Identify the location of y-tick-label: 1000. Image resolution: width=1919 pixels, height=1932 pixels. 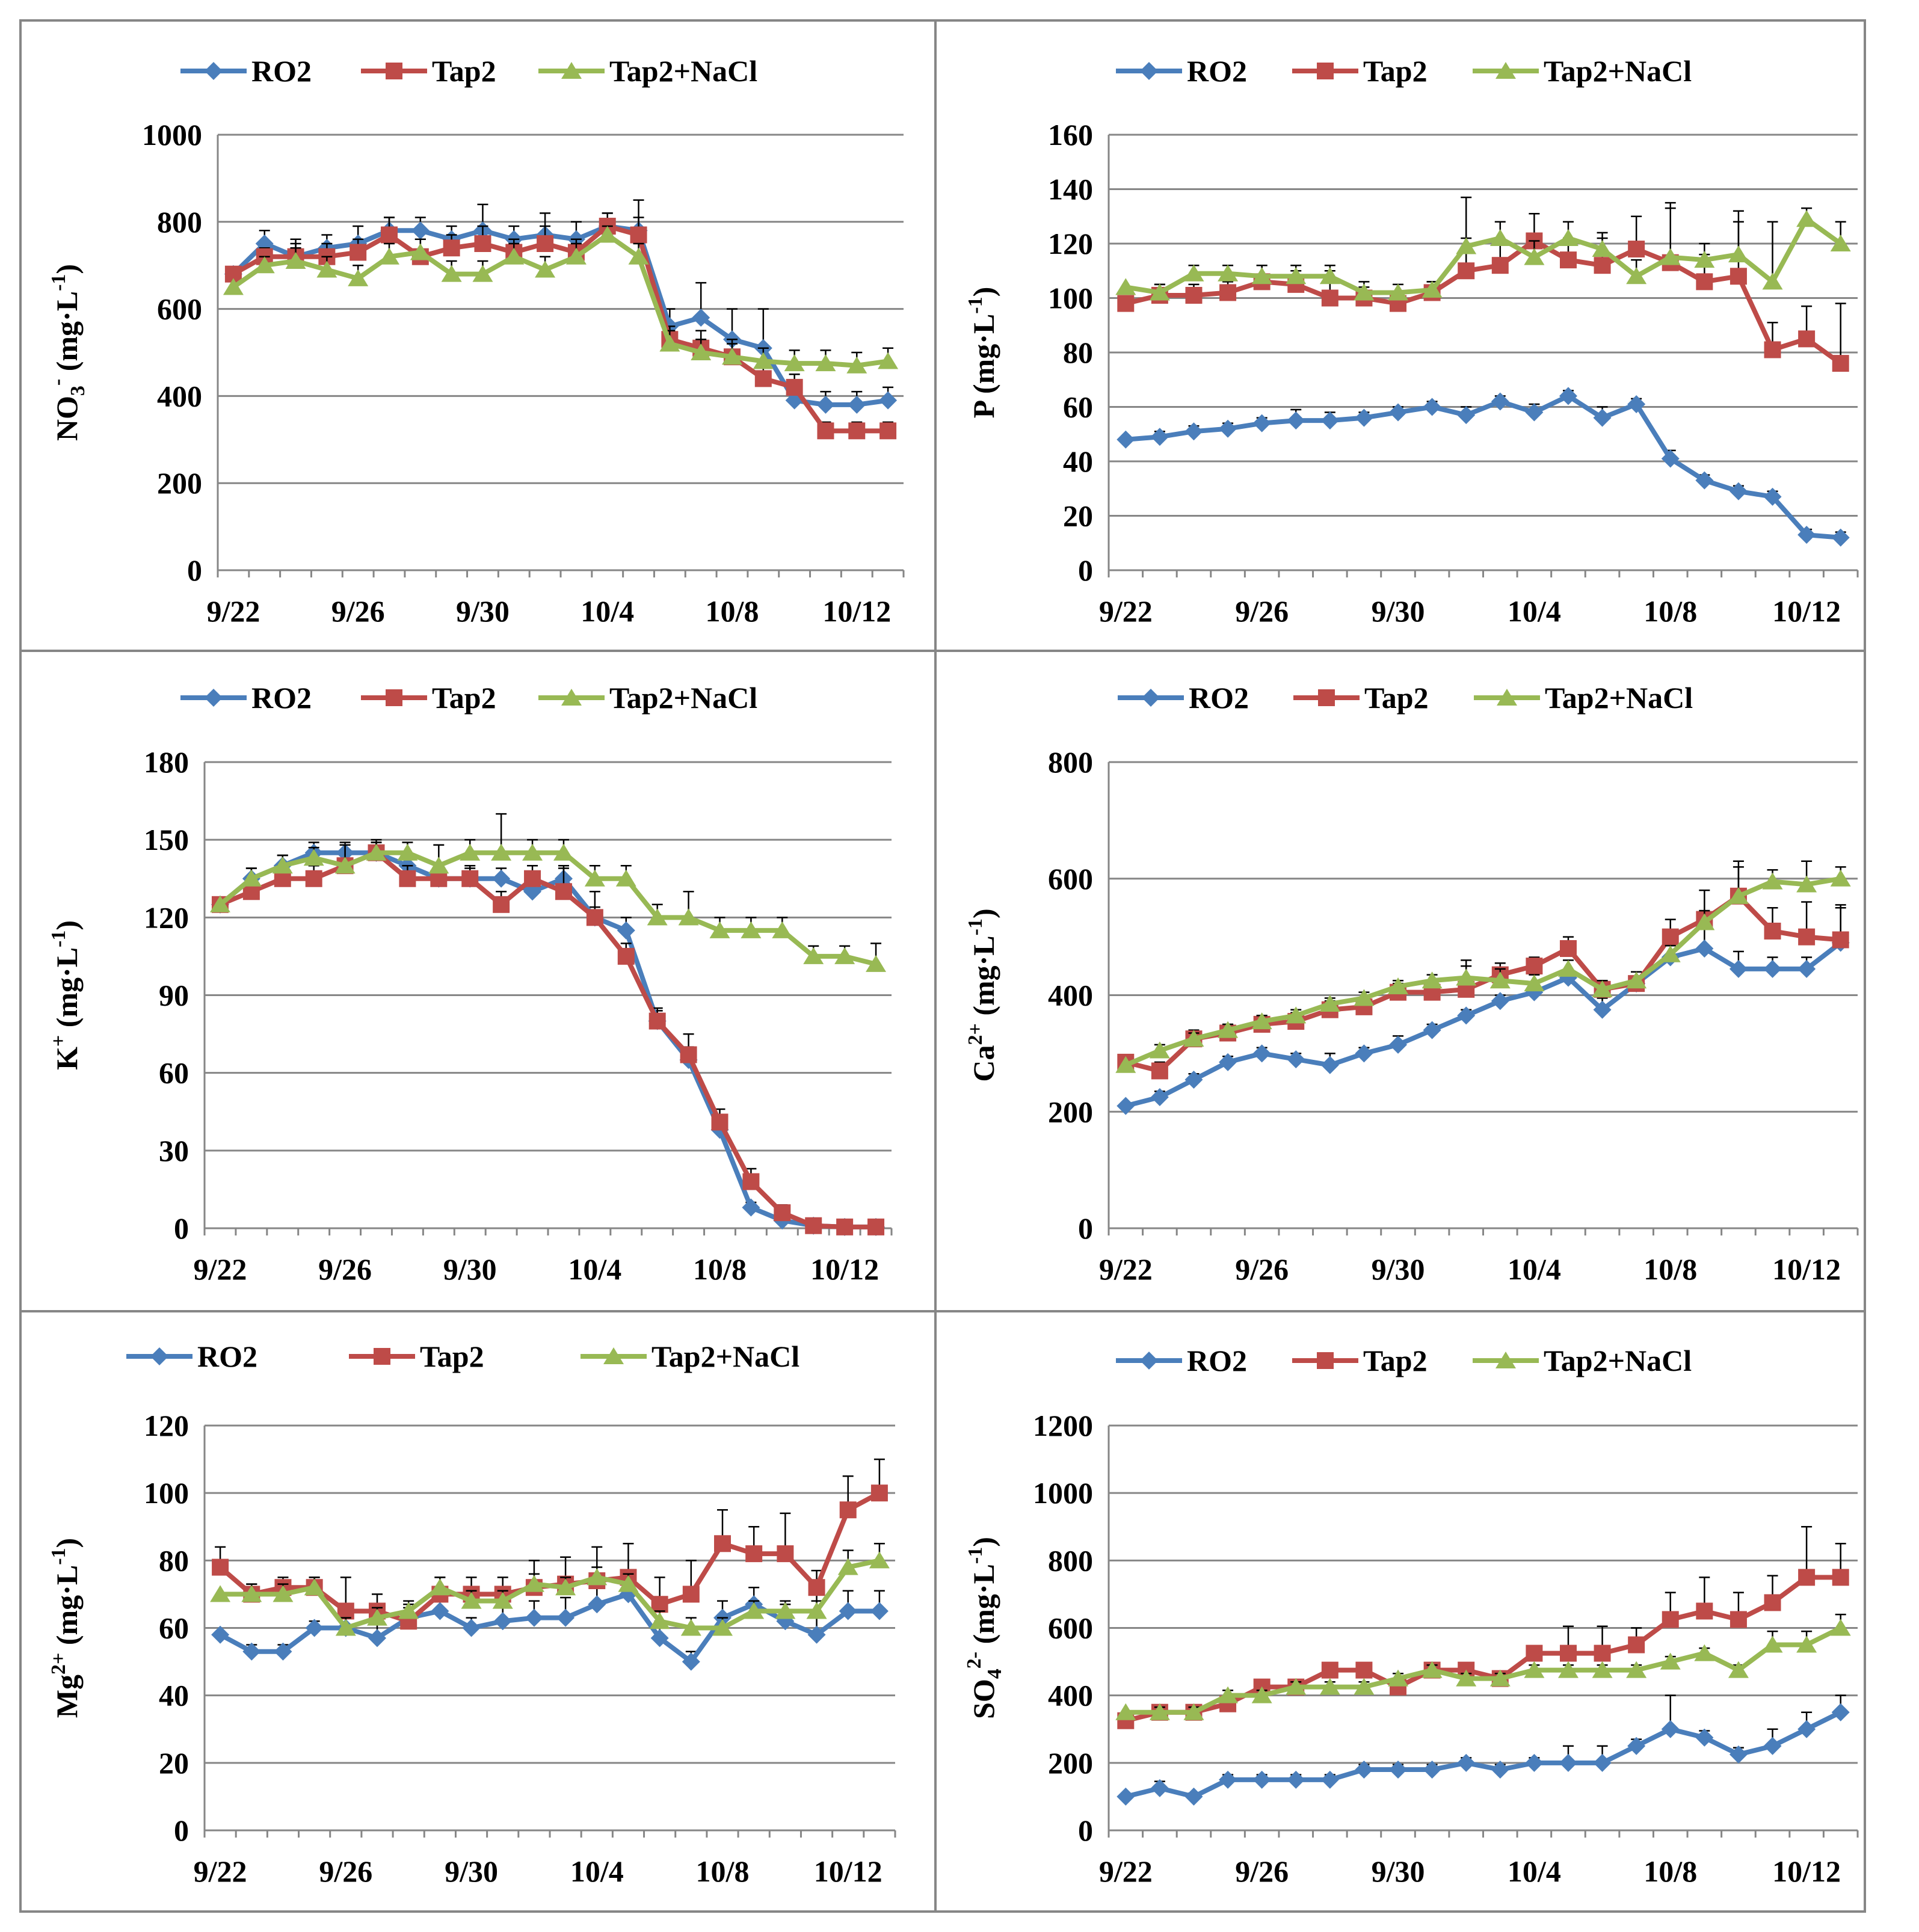
(172, 135).